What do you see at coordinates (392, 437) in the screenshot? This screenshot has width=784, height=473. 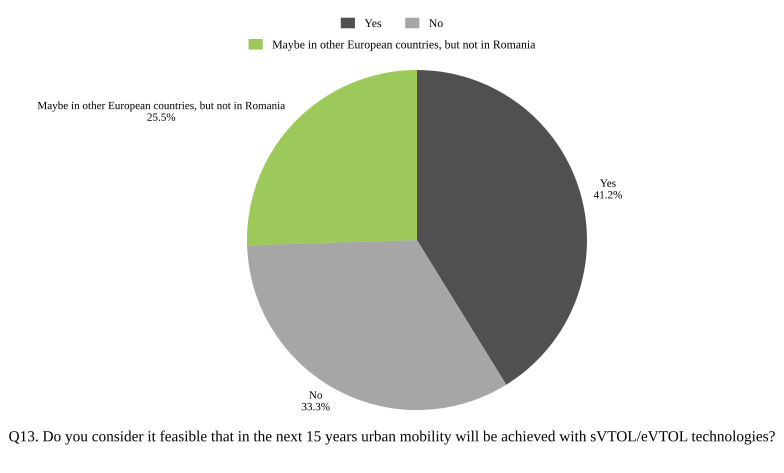 I see `text: Q13. Do you consider it feasible that in the next 15 years urban mobility will be achieved with sVTOL/eVTOL technologies?` at bounding box center [392, 437].